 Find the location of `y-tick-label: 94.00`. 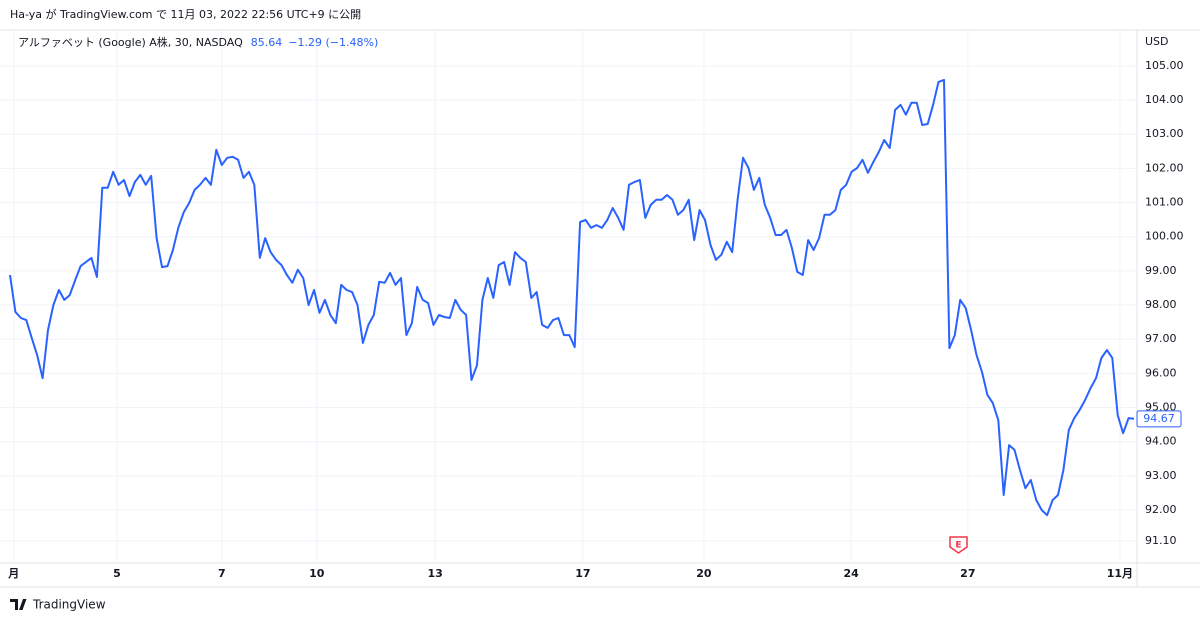

y-tick-label: 94.00 is located at coordinates (1161, 441).